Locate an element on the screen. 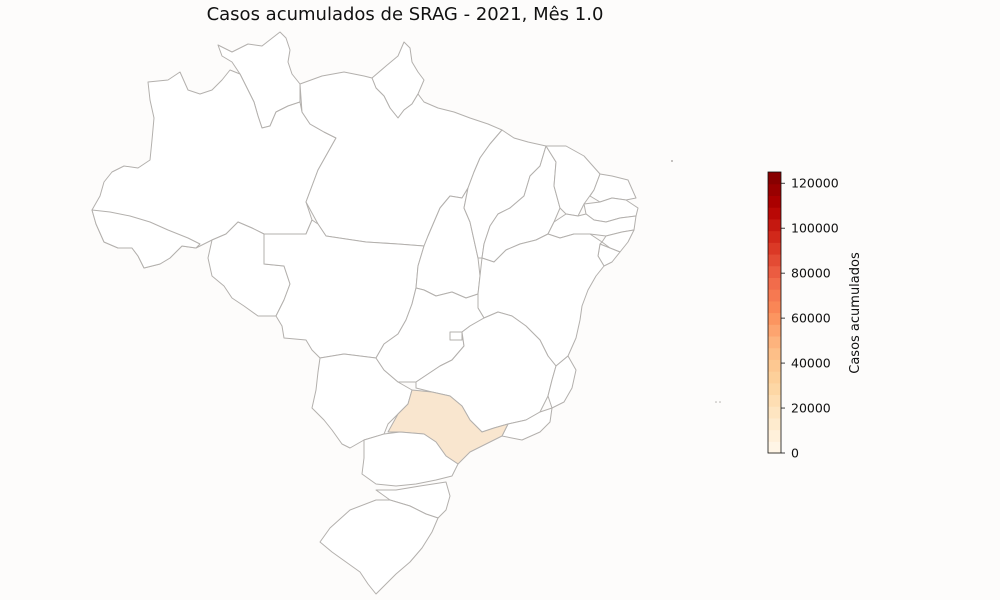  colorbar-gradient is located at coordinates (774, 313).